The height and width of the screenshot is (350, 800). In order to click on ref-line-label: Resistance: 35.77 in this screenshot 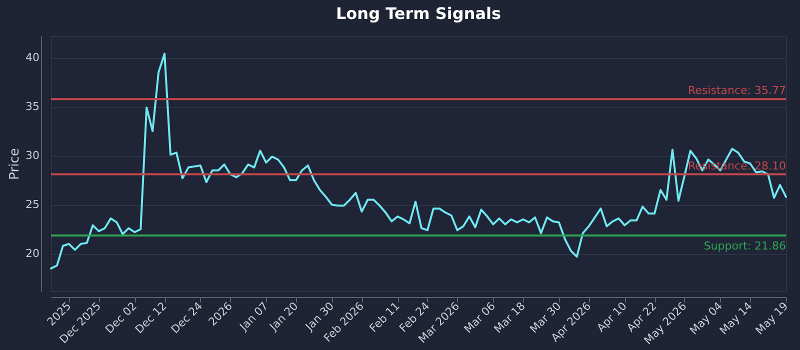, I will do `click(737, 91)`.